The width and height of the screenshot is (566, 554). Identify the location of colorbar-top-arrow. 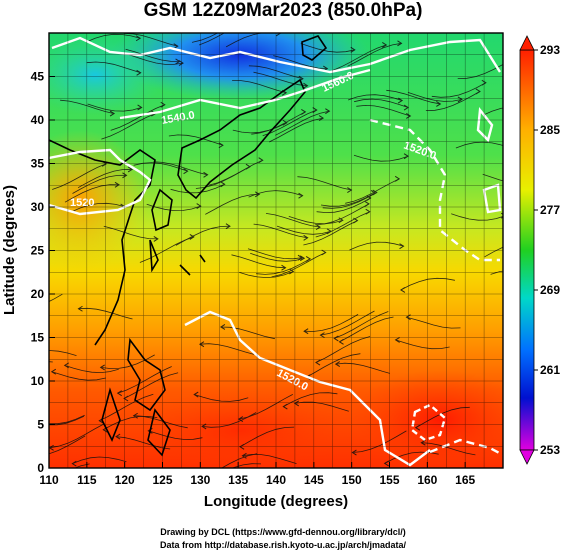
(527, 43).